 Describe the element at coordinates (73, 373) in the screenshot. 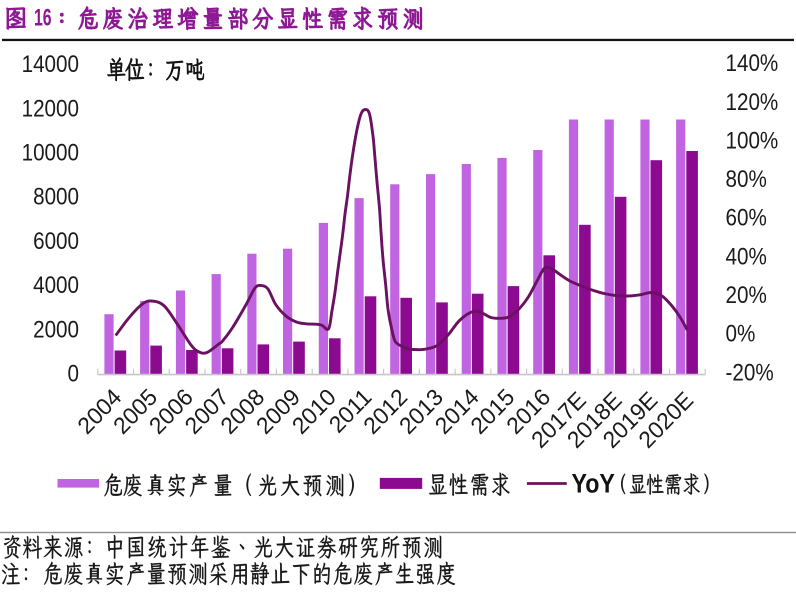

I see `svg-text: 0` at that location.